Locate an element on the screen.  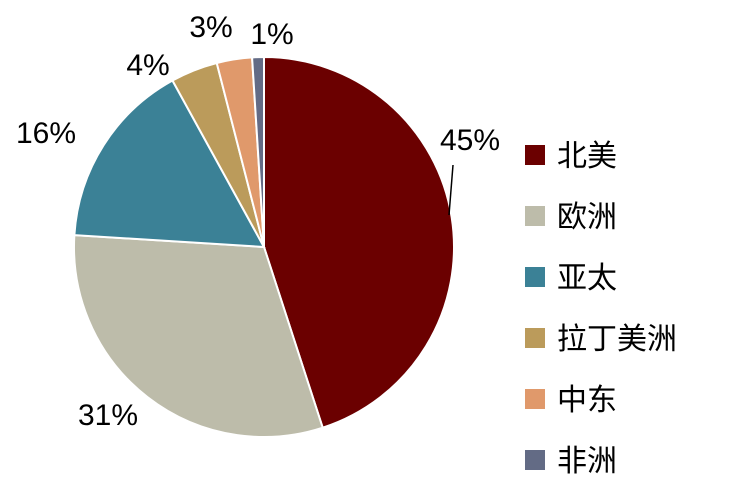
legend-label-3: 亚太 is located at coordinates (587, 278).